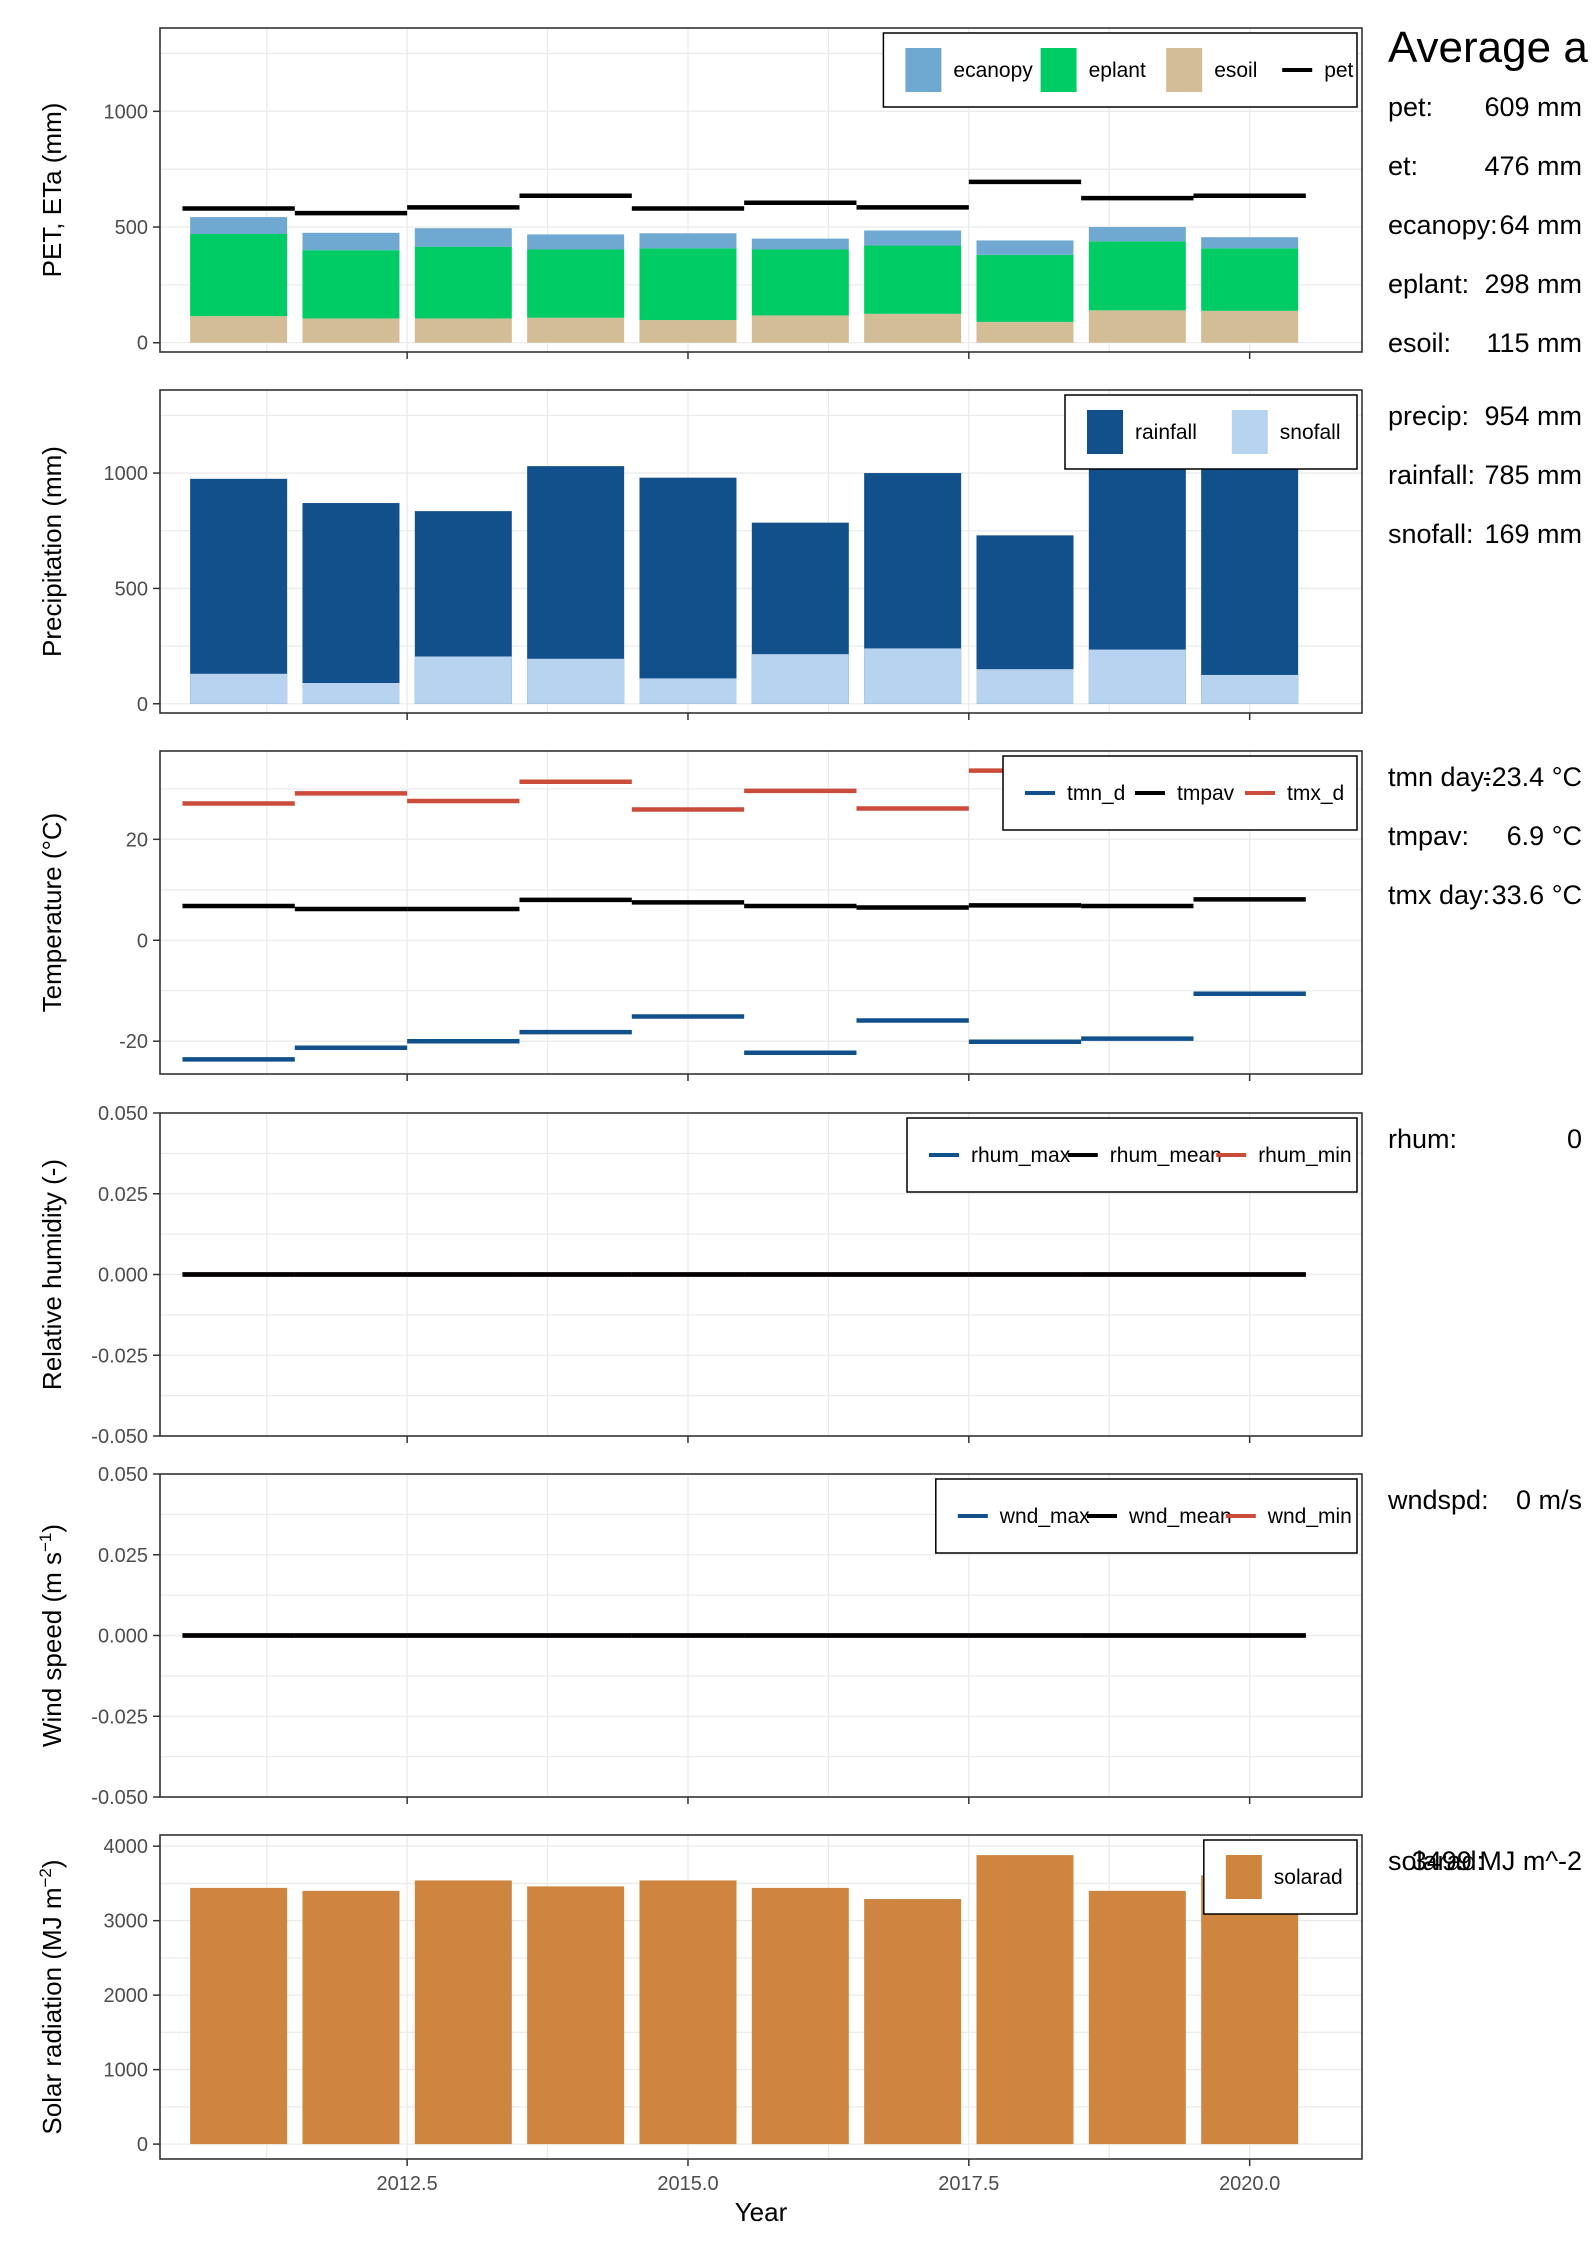  Describe the element at coordinates (131, 228) in the screenshot. I see `y-tick-label: 500` at that location.